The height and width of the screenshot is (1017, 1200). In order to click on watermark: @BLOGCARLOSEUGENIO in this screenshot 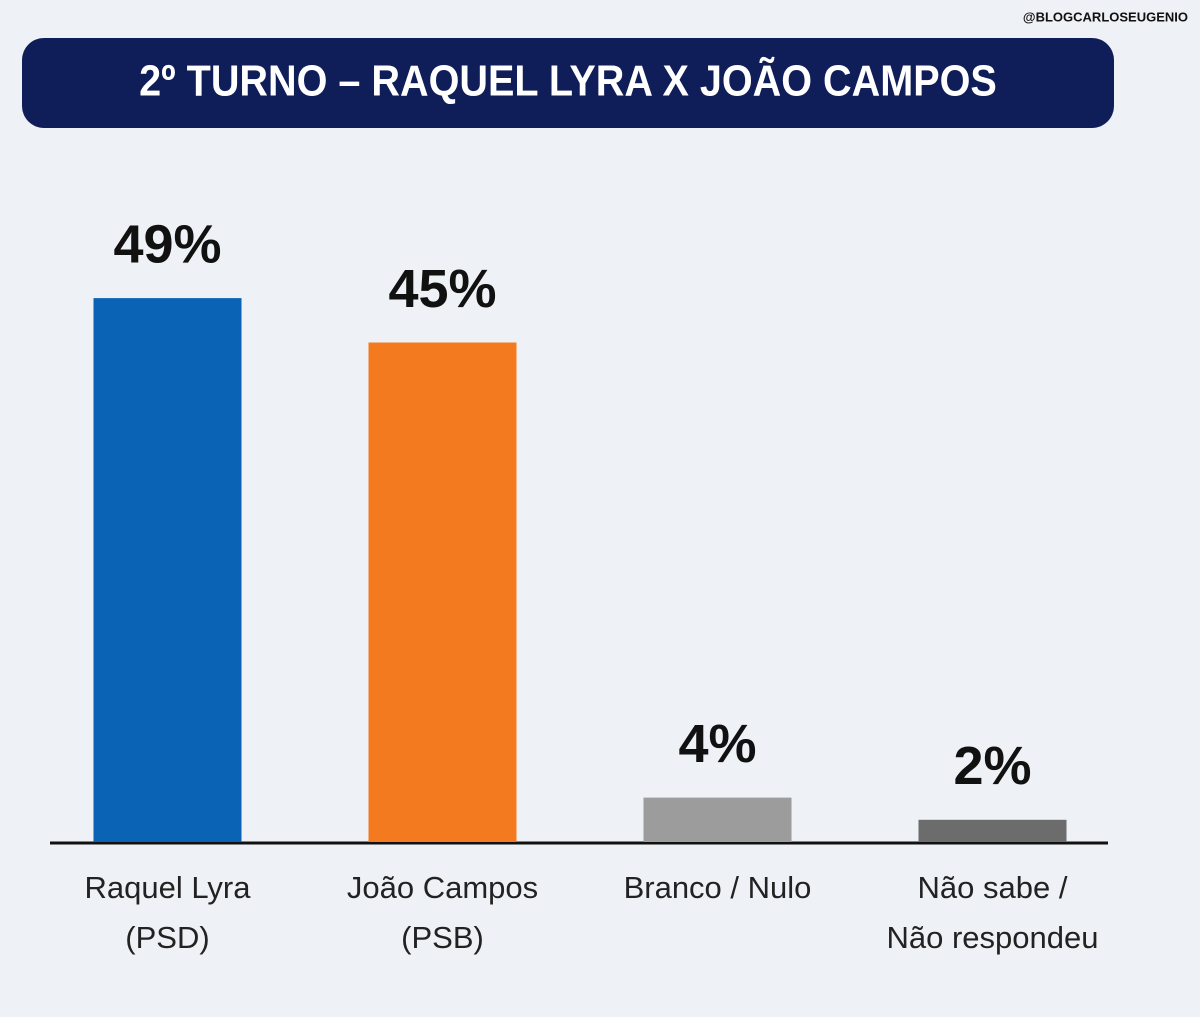, I will do `click(1105, 16)`.